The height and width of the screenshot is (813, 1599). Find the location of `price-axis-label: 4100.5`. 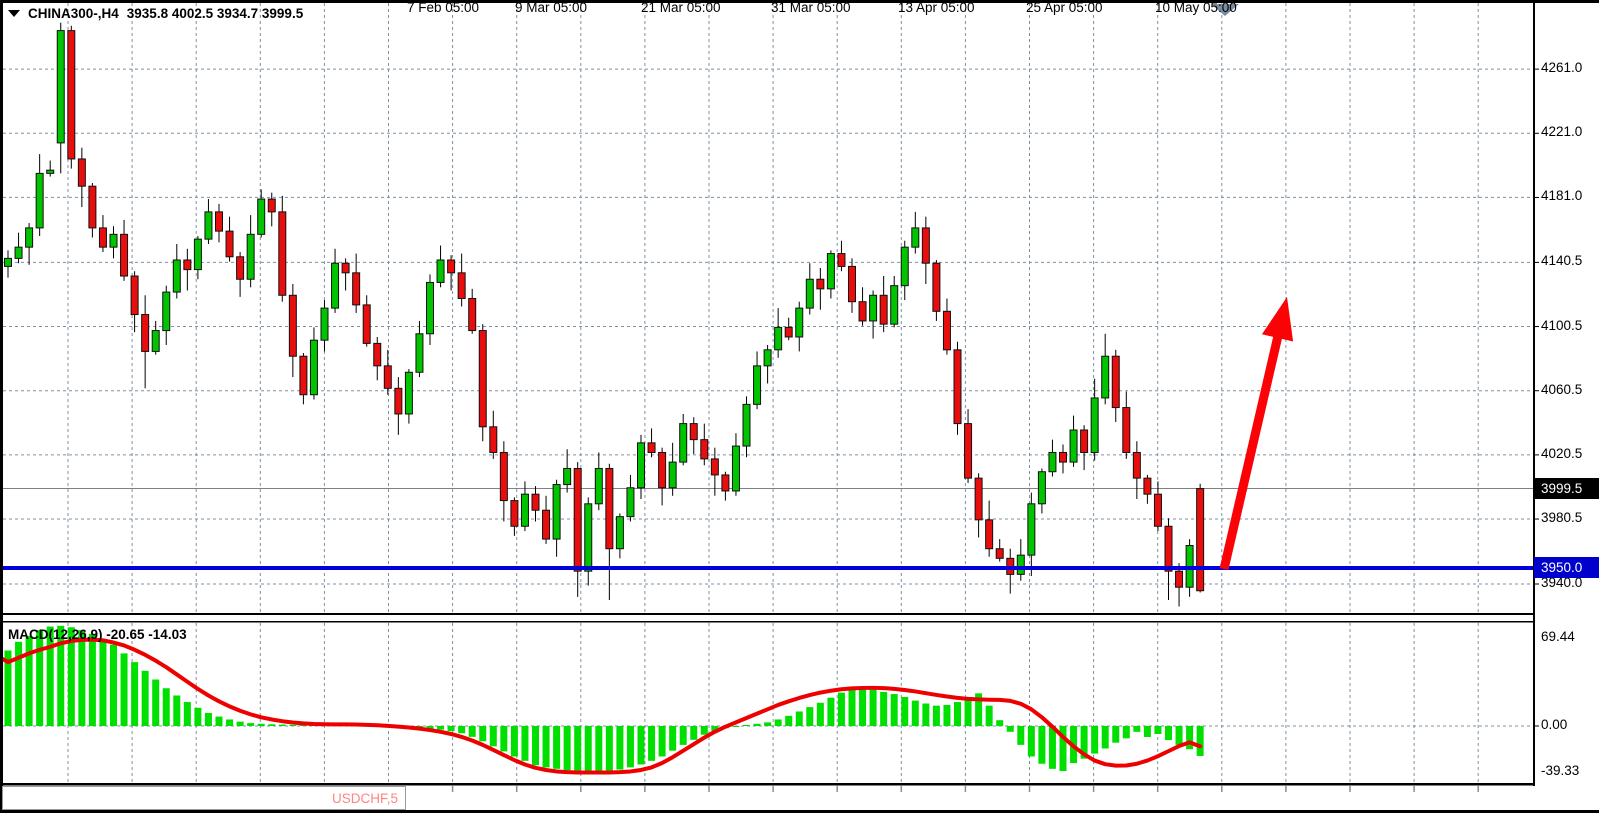

price-axis-label: 4100.5 is located at coordinates (1562, 325).